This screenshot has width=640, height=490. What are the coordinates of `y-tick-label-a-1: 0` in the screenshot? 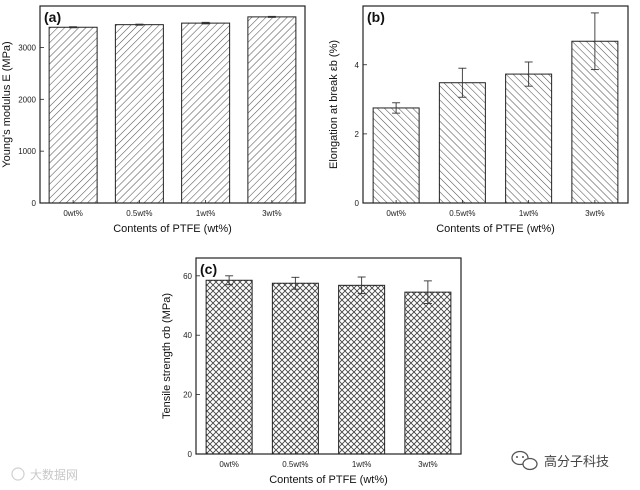 It's located at (34, 203).